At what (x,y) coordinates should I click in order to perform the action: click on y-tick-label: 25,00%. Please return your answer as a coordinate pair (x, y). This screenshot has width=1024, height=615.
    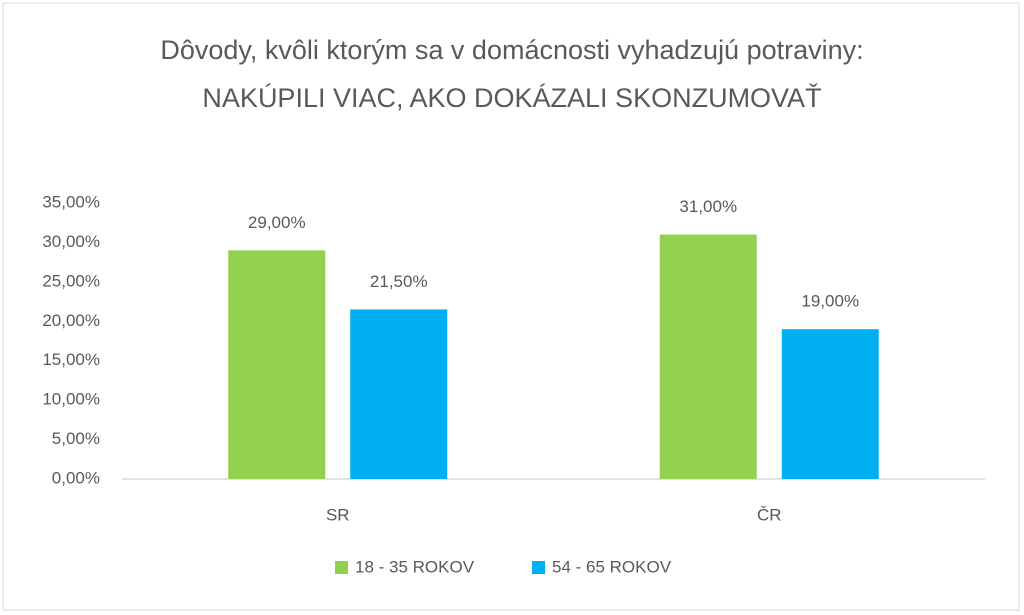
    Looking at the image, I should click on (71, 280).